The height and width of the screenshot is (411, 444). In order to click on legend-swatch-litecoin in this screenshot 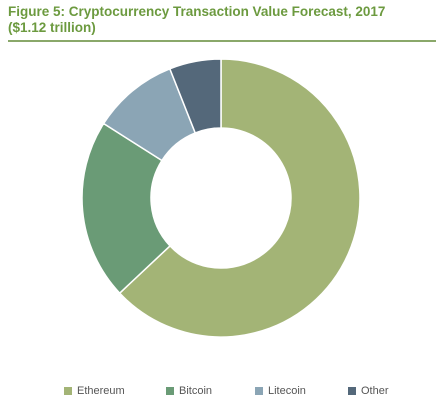, I will do `click(259, 391)`.